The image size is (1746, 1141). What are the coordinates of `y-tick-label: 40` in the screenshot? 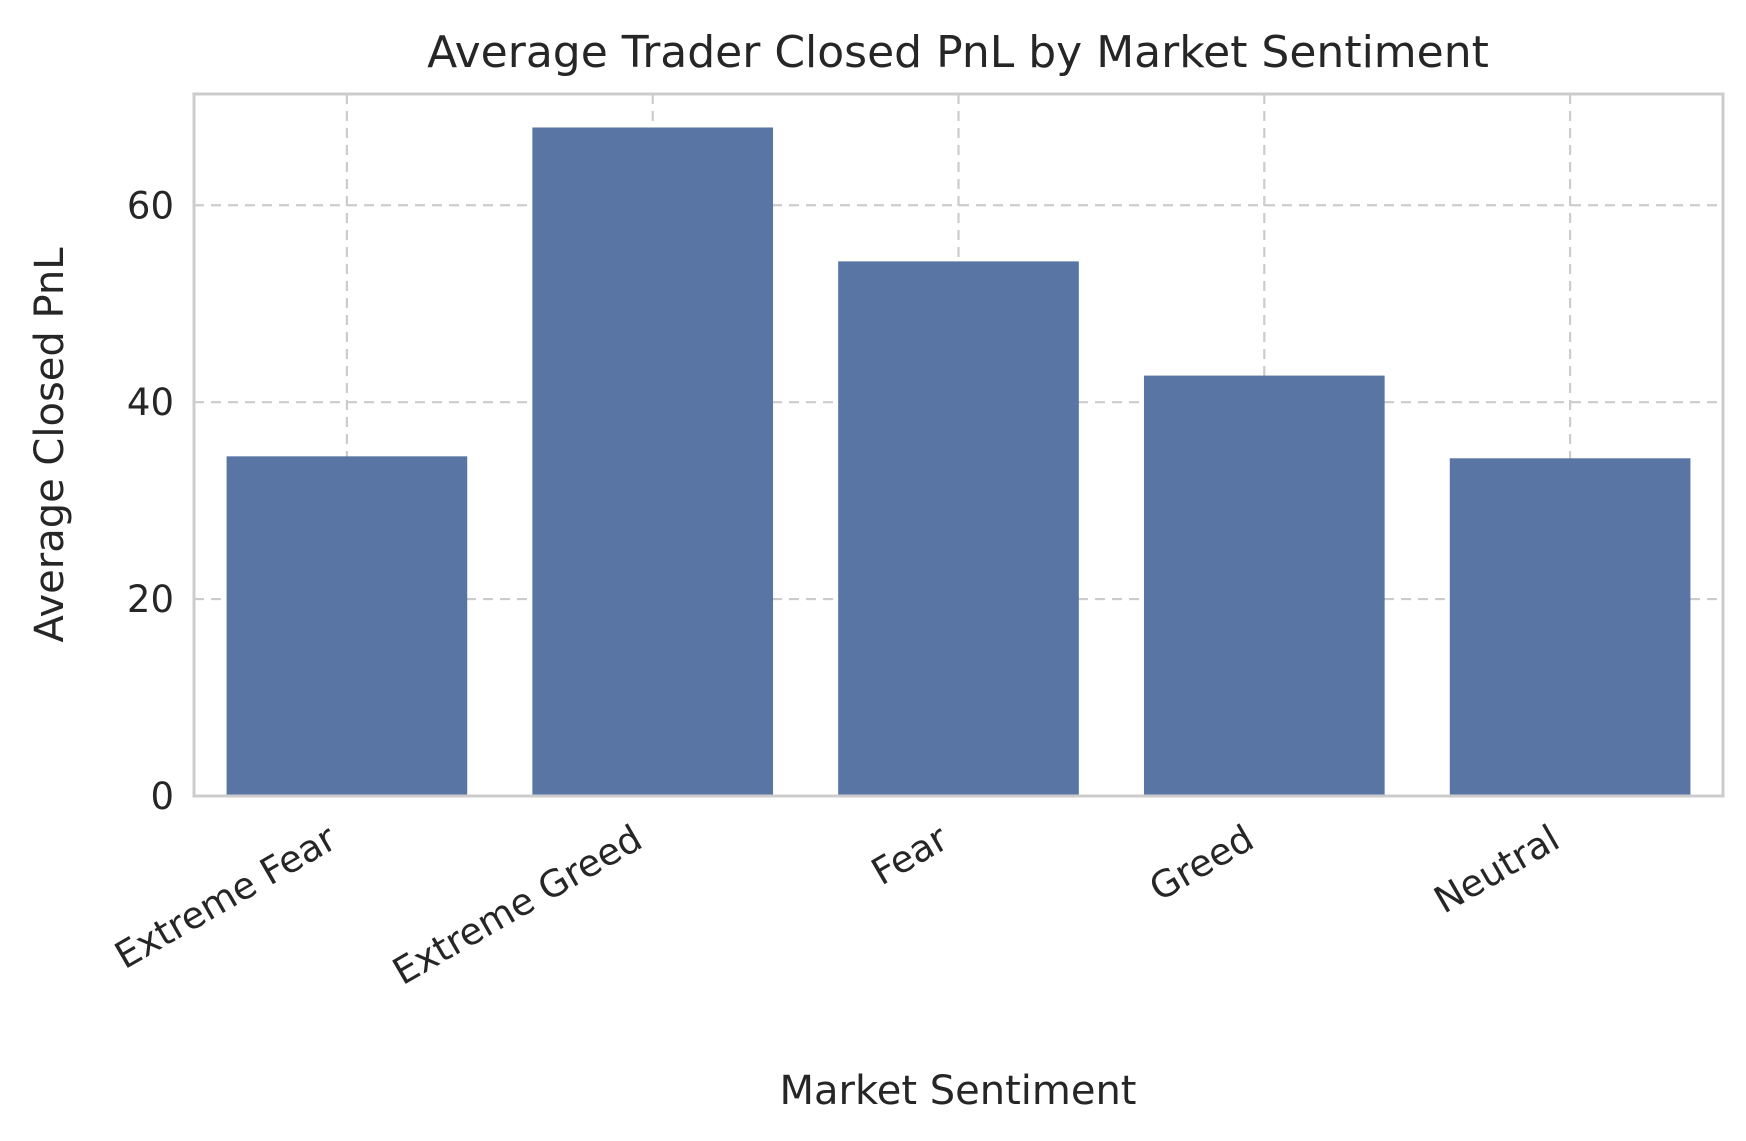 It's located at (150, 402).